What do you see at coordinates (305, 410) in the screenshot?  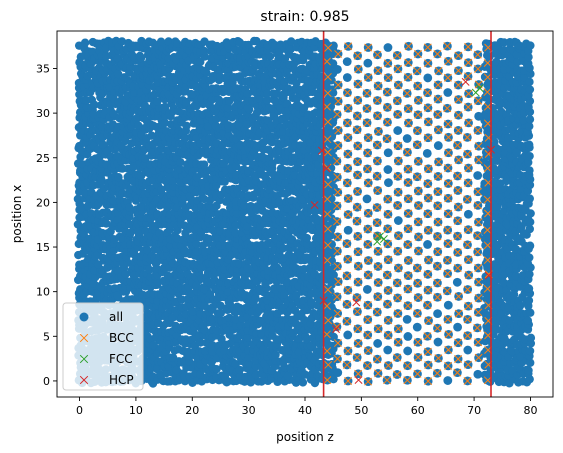 I see `x-tick-label: 40` at bounding box center [305, 410].